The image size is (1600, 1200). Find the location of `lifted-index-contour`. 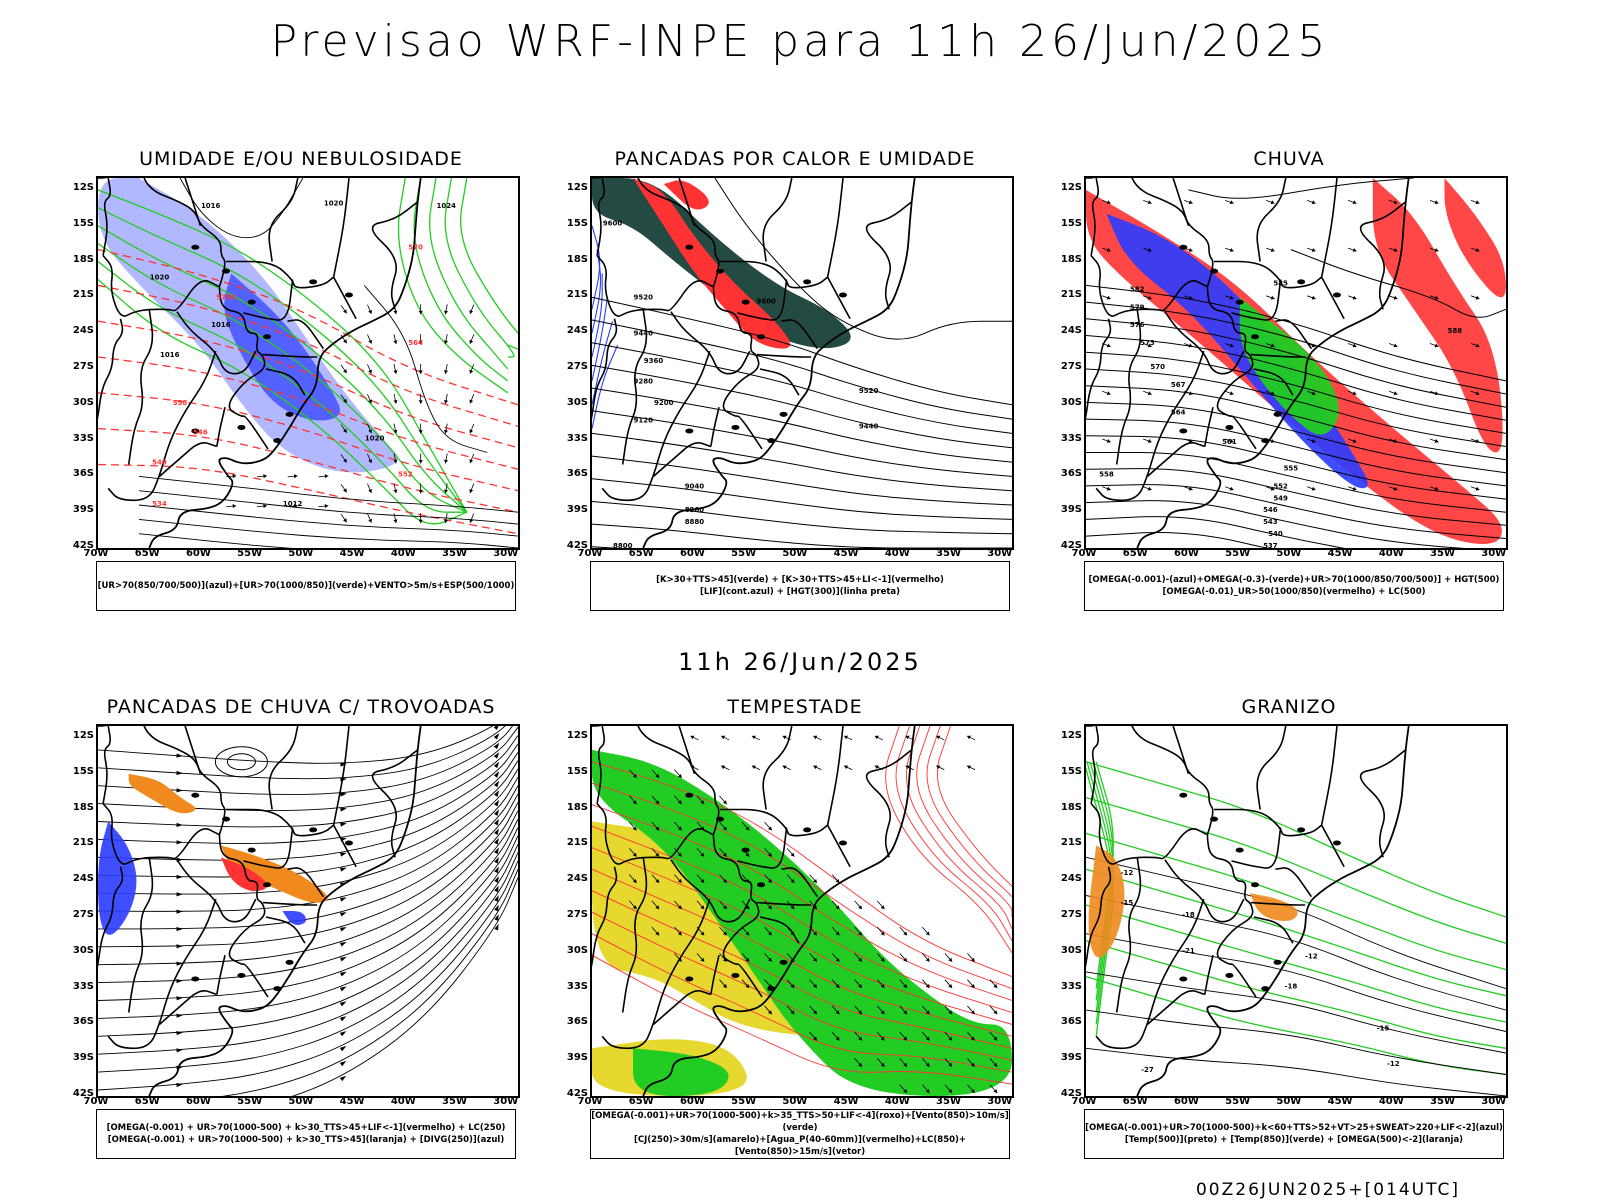

lifted-index-contour is located at coordinates (597, 315).